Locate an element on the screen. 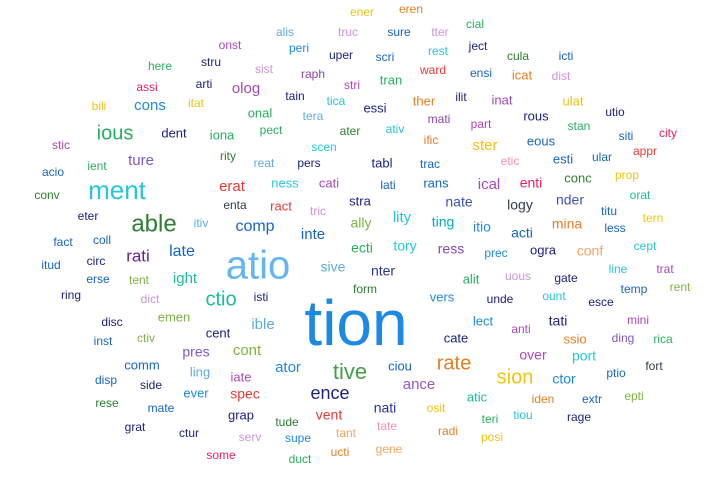 Image resolution: width=728 pixels, height=480 pixels. cloud-word-onst: onst is located at coordinates (230, 45).